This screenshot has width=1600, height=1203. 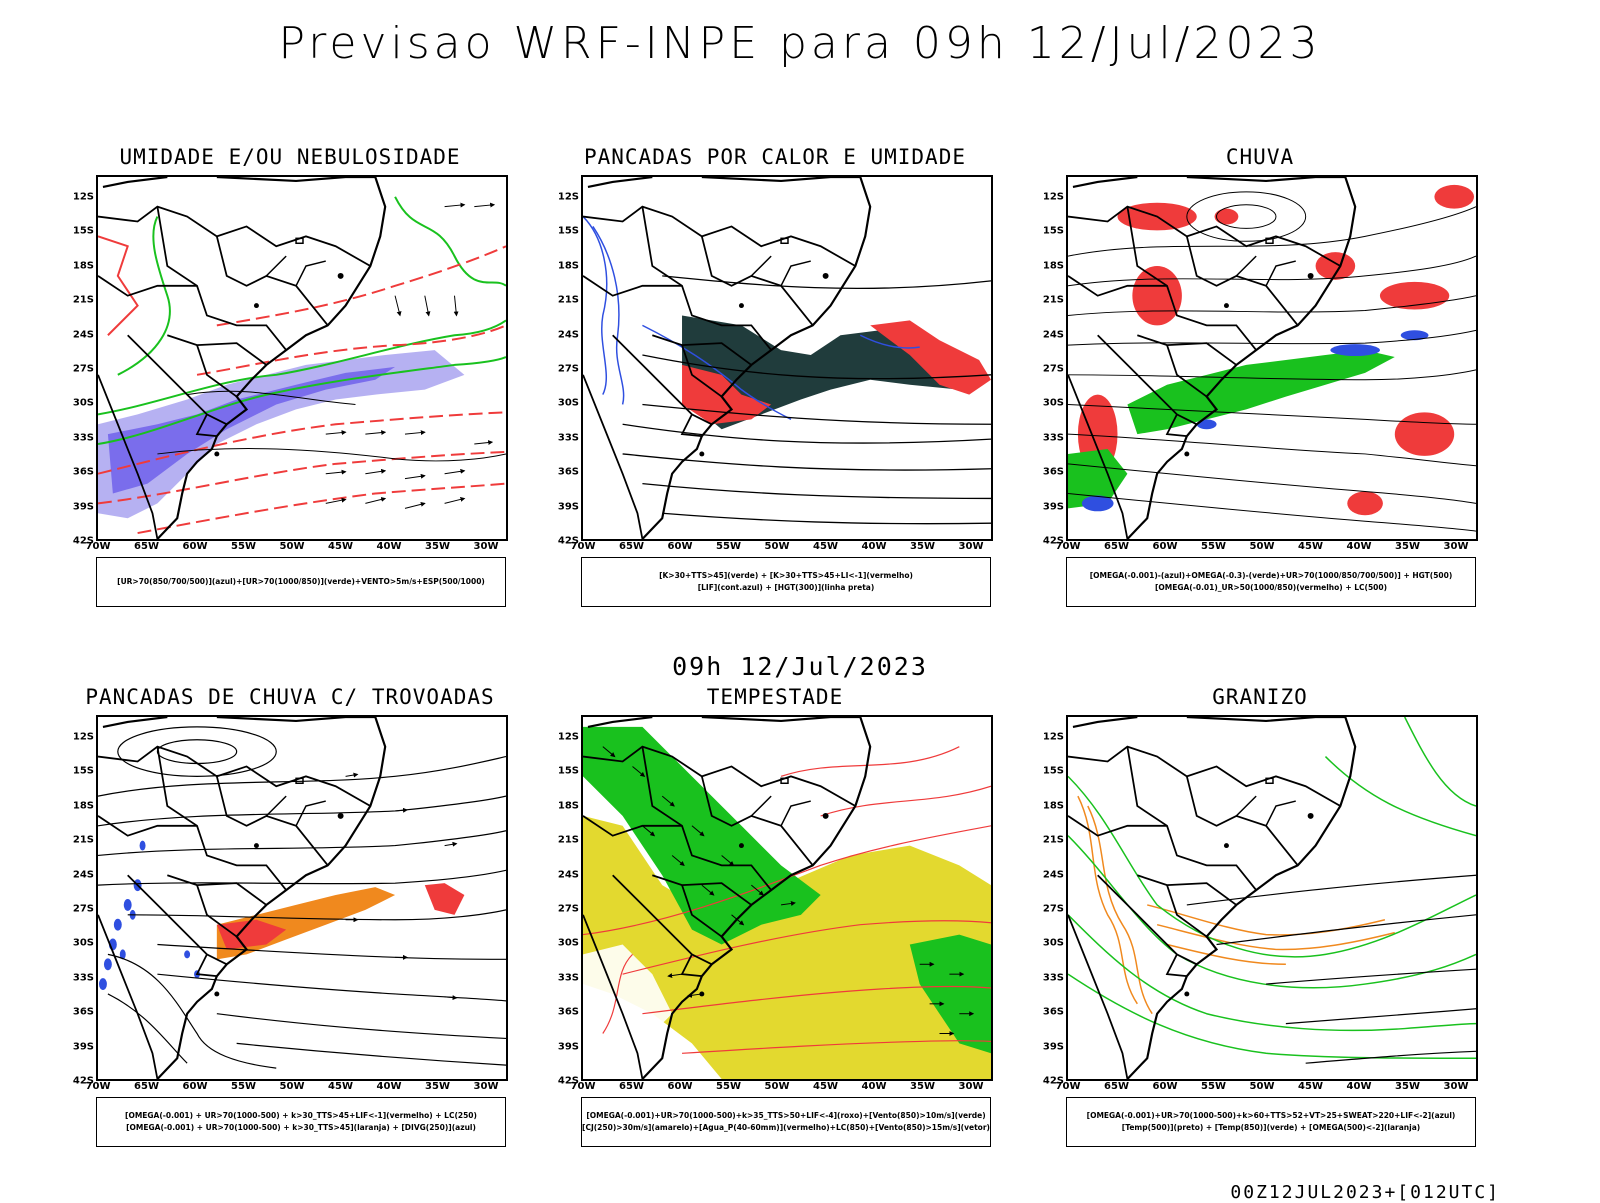 I want to click on footer-stamp: 00Z12JUL2023+[012UTC], so click(x=1365, y=1192).